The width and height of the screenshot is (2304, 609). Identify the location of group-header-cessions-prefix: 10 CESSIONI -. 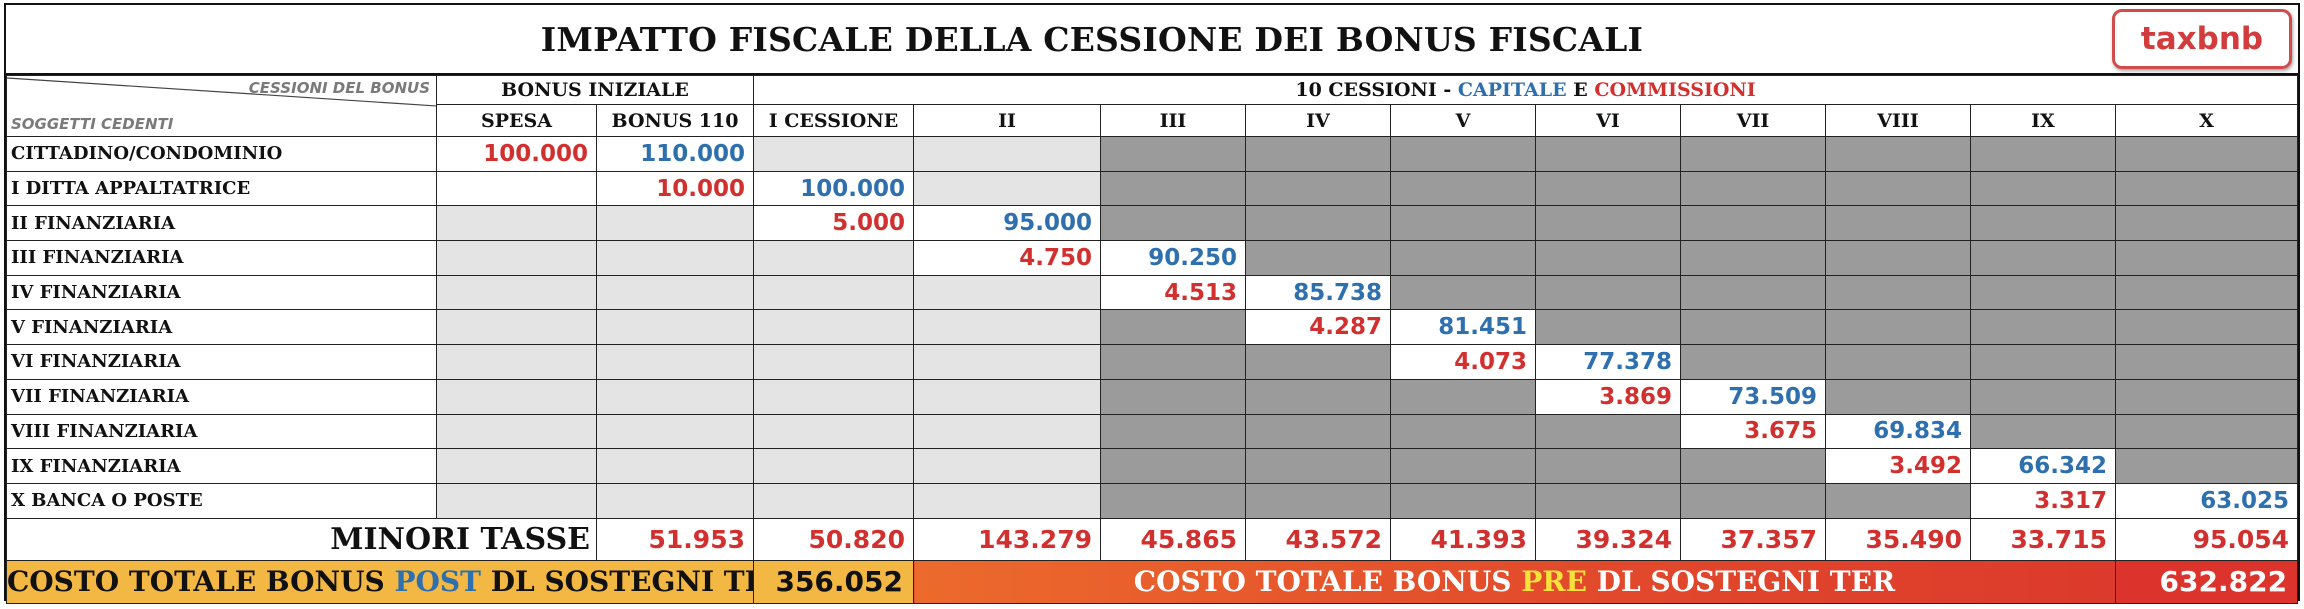
(1376, 90).